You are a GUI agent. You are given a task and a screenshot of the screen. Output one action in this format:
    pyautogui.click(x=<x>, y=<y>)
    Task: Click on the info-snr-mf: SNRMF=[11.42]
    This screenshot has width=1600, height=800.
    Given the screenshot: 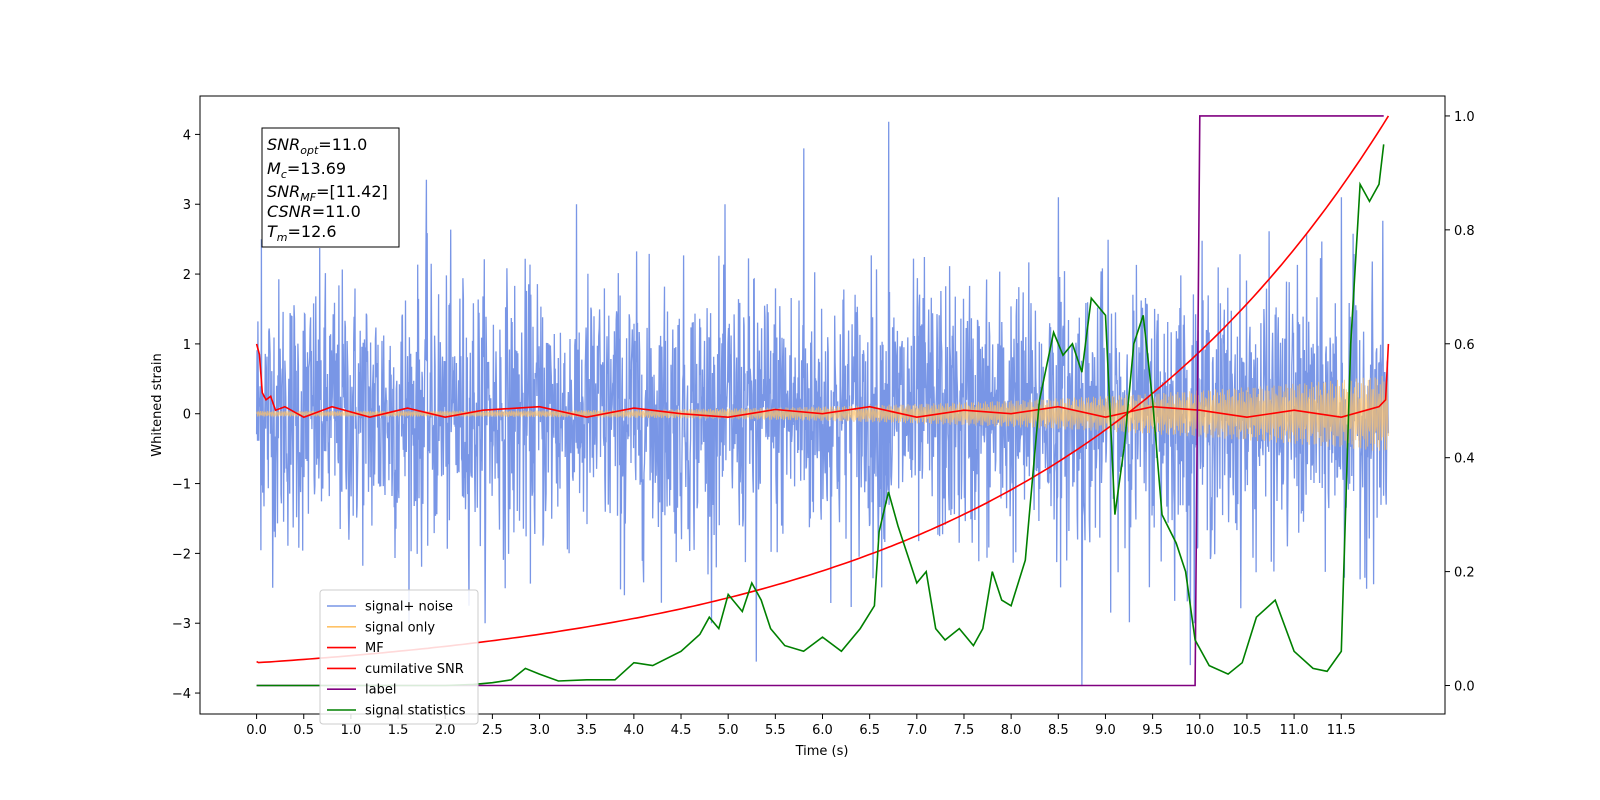 What is the action you would take?
    pyautogui.click(x=327, y=193)
    